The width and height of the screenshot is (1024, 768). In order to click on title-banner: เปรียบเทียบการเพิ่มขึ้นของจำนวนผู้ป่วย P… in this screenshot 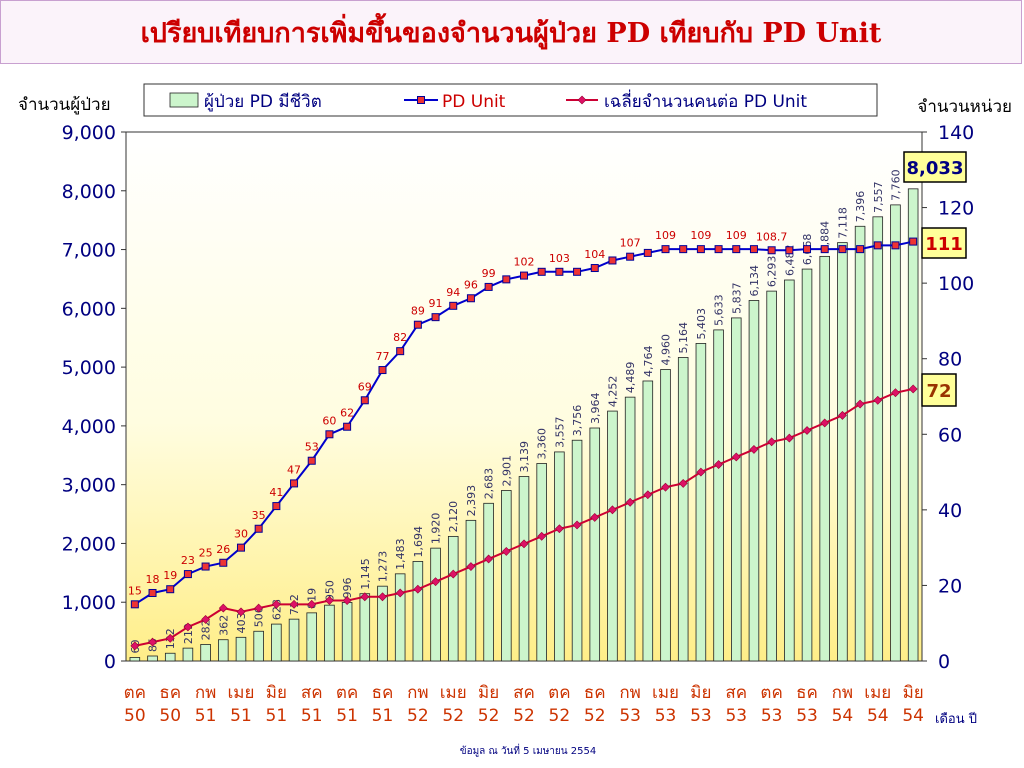, I will do `click(511, 32)`.